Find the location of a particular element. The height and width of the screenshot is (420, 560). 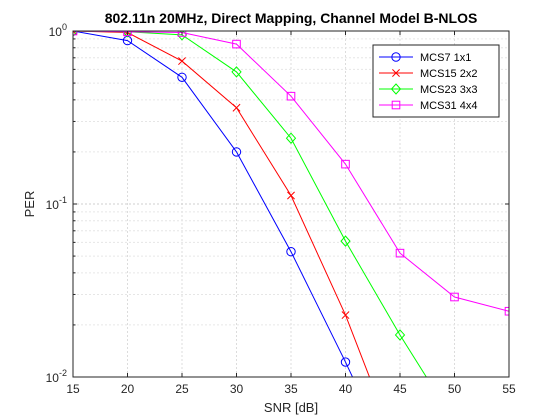

y-axis-label: PER is located at coordinates (29, 204).